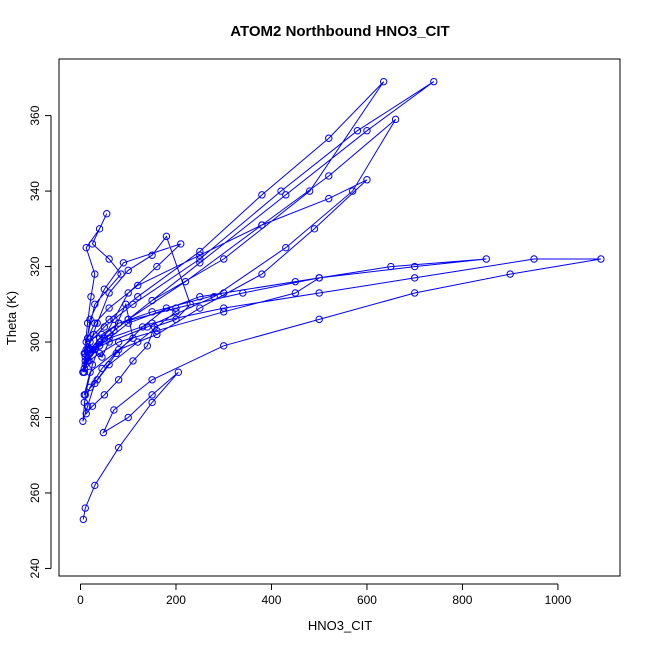 This screenshot has width=650, height=650. I want to click on x-axis: 0 200 400 600 800 1000, so click(324, 595).